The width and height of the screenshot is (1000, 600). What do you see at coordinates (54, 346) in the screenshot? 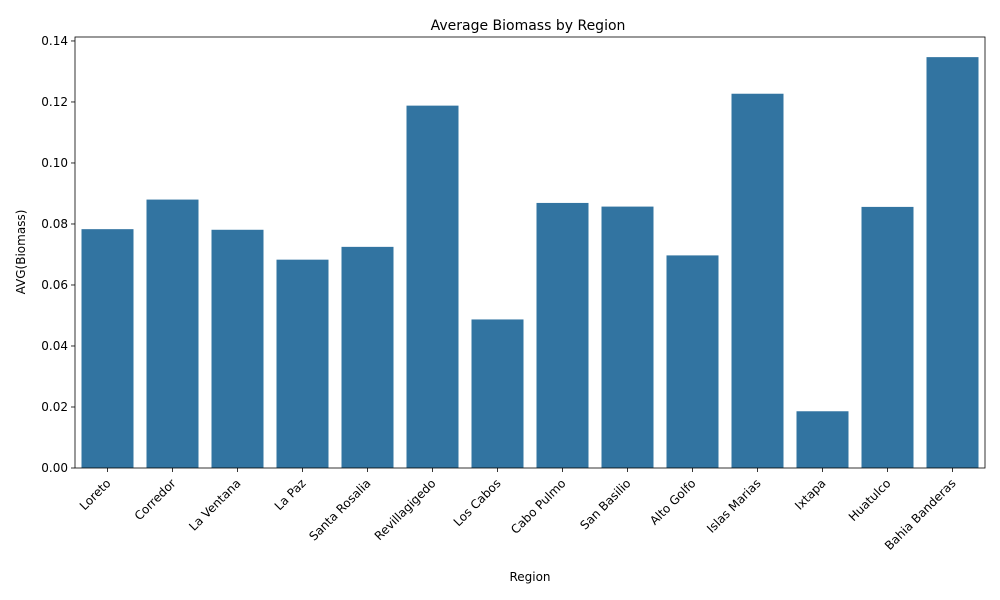
I see `y-tick-label-3: 0.04` at bounding box center [54, 346].